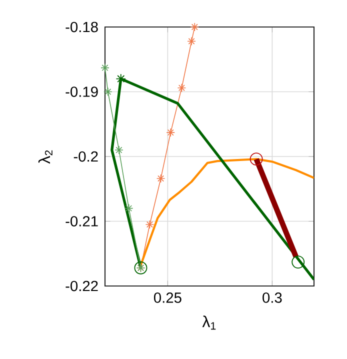 Image resolution: width=347 pixels, height=359 pixels. I want to click on y-tick-label: -0.22, so click(82, 286).